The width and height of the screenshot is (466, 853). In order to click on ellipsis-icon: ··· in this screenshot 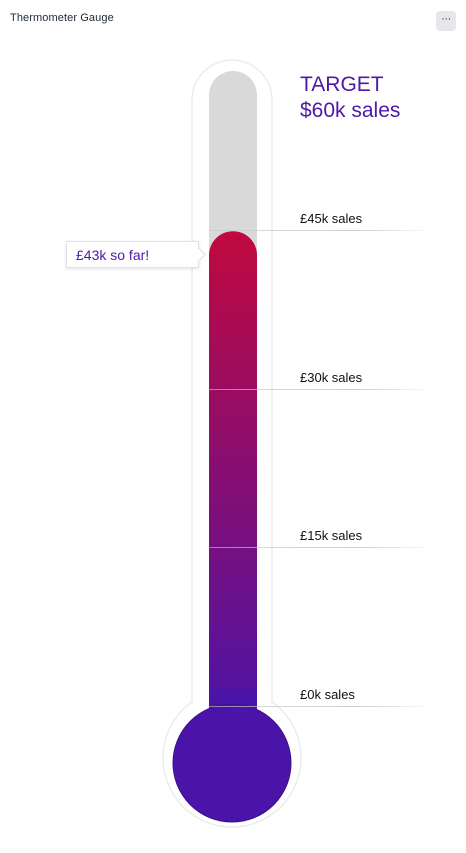, I will do `click(446, 19)`.